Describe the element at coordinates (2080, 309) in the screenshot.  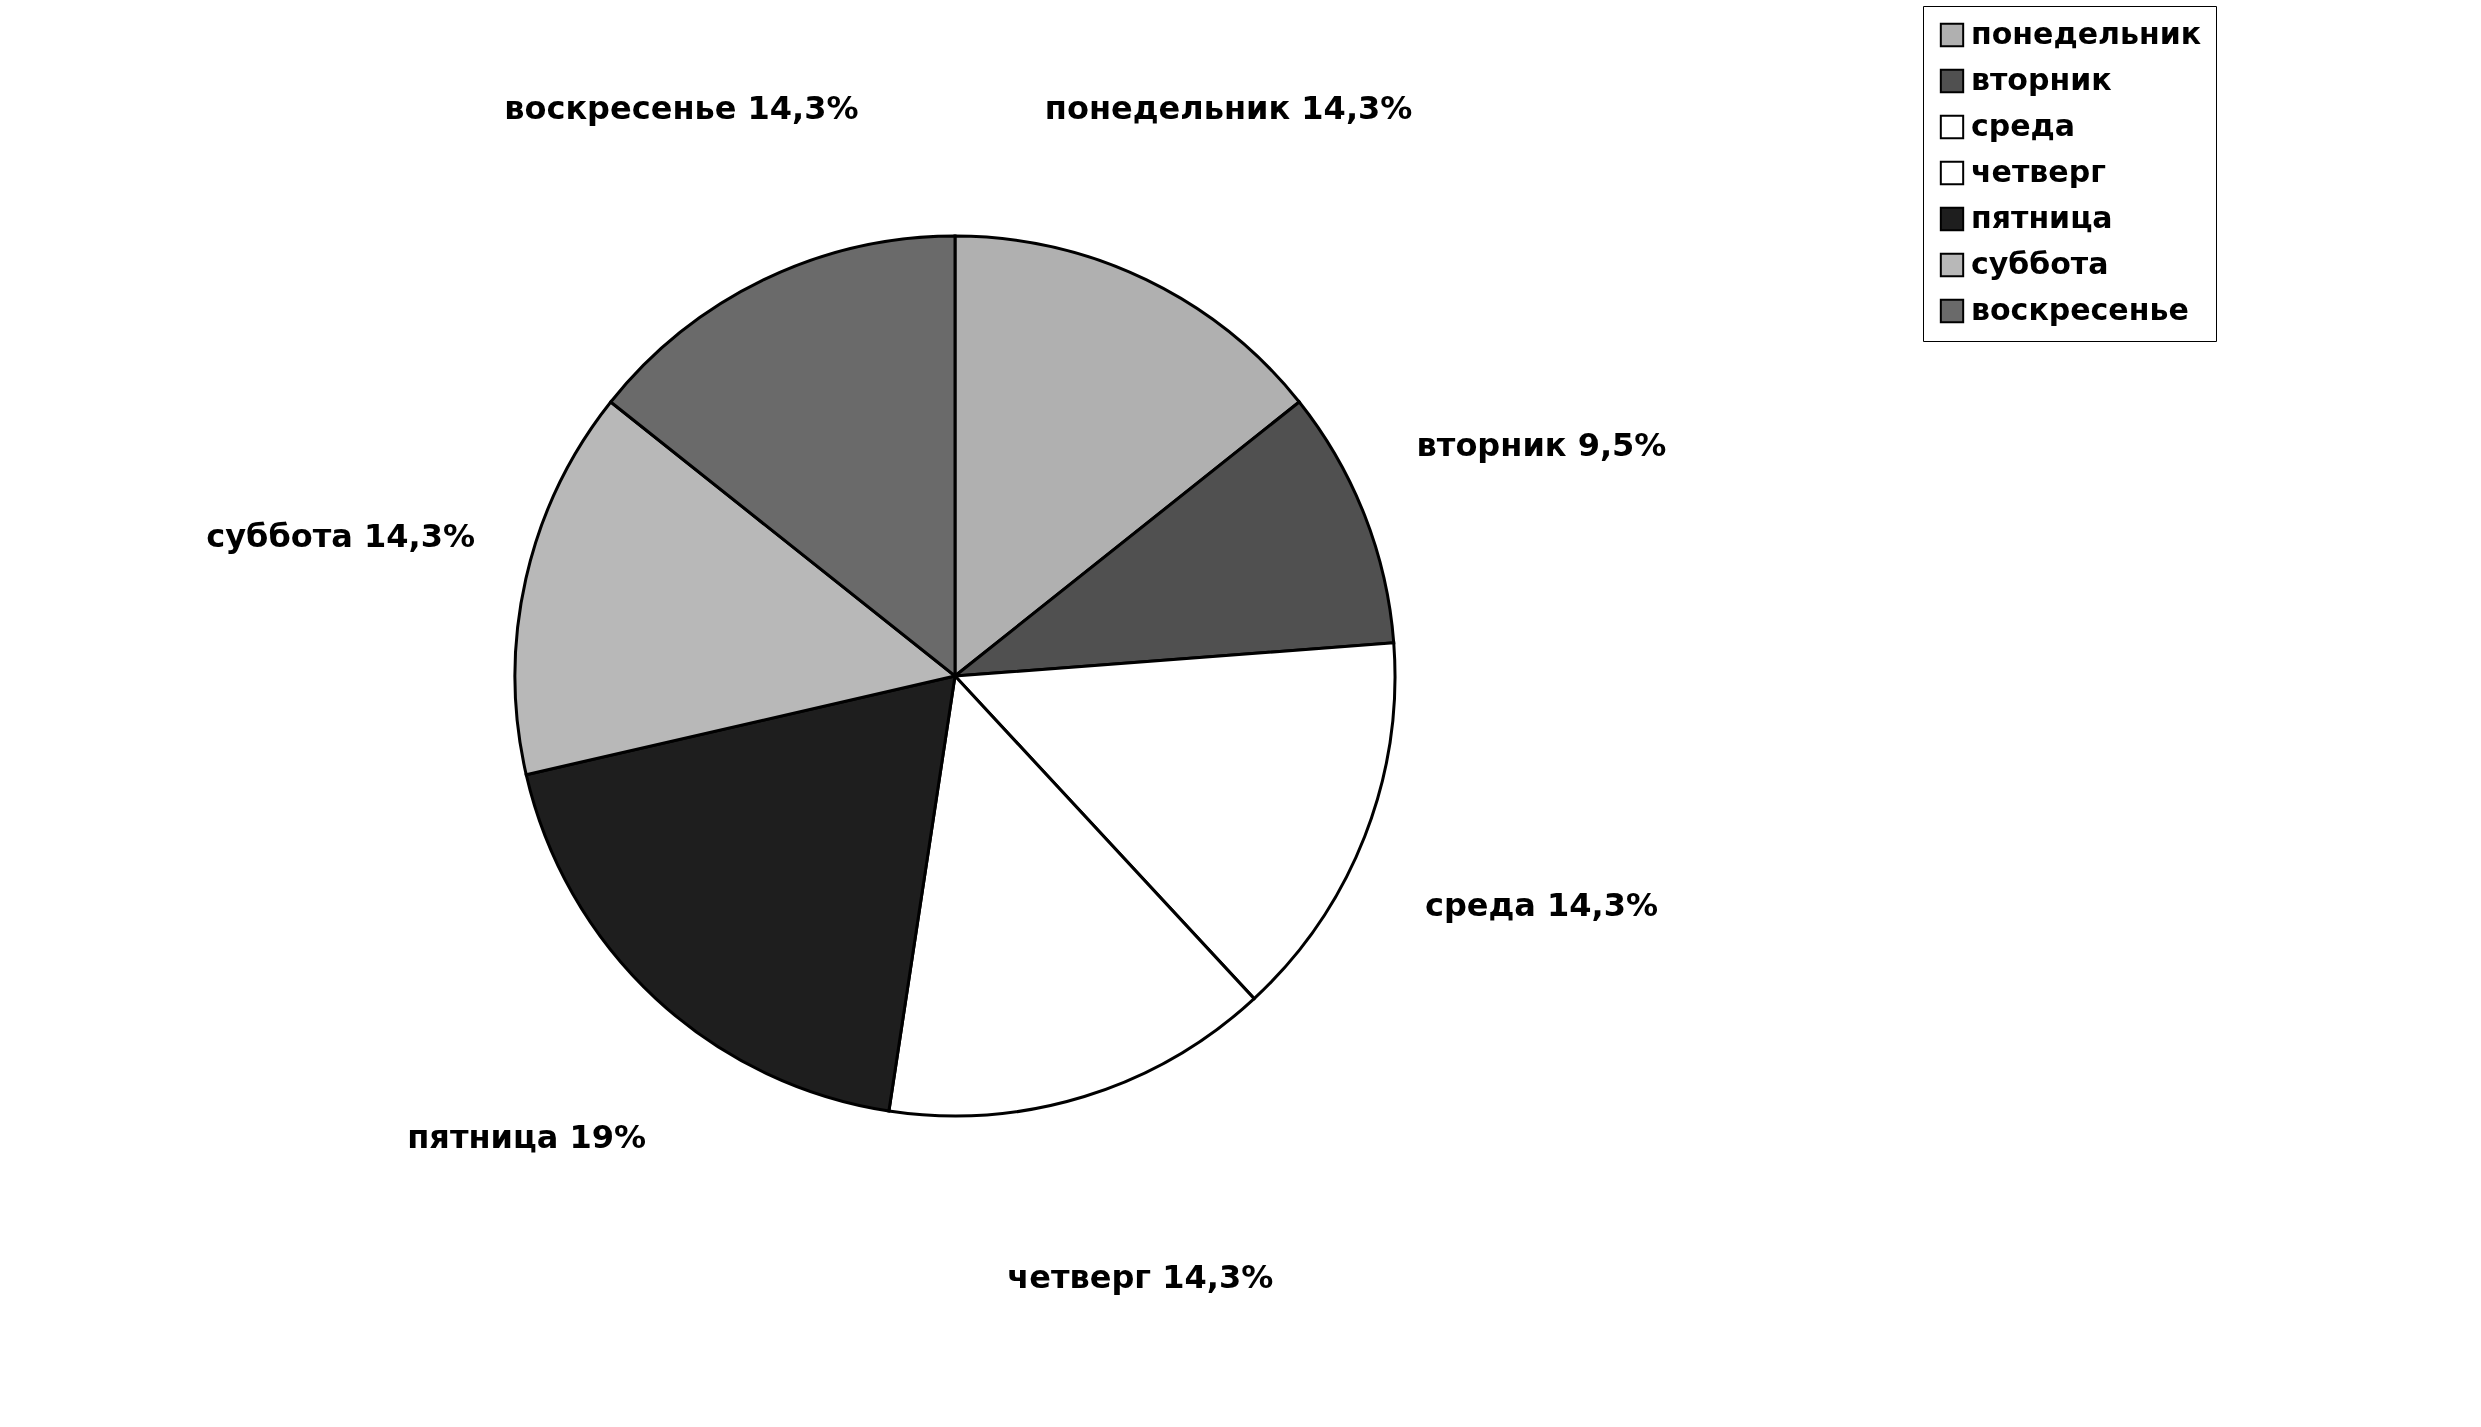
I see `legend-label: воскресенье` at that location.